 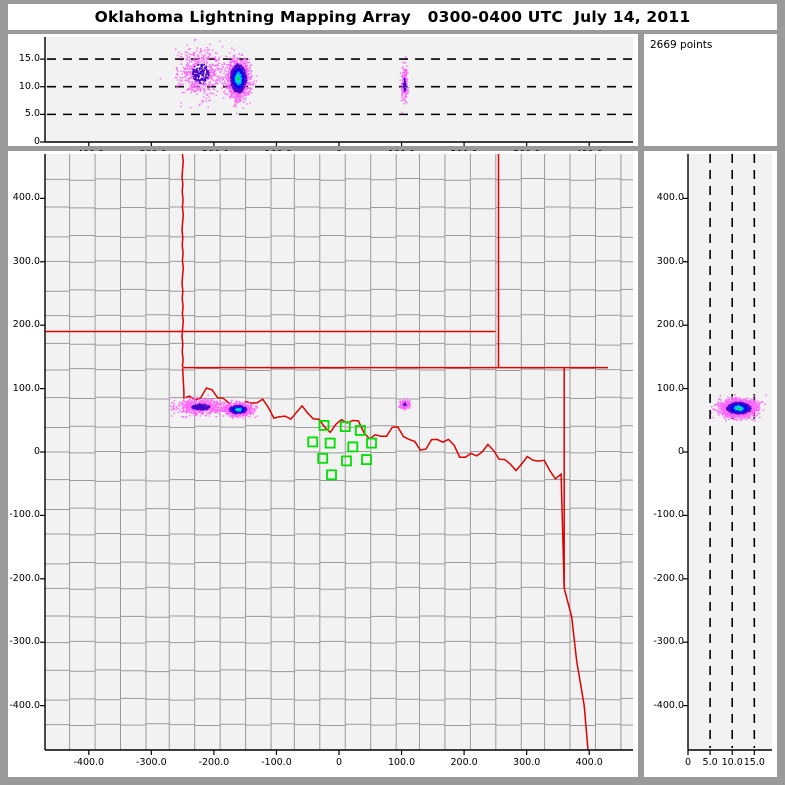 What do you see at coordinates (688, 762) in the screenshot?
I see `side-xtick-label: 0` at bounding box center [688, 762].